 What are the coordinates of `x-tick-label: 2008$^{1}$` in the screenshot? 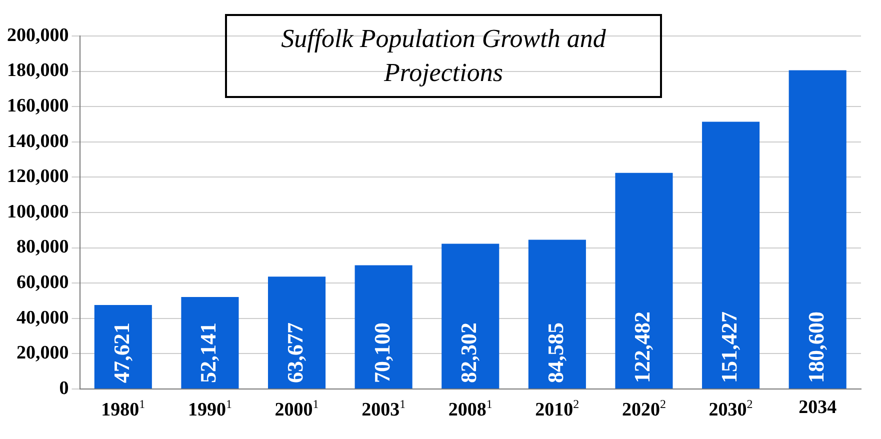 It's located at (470, 409).